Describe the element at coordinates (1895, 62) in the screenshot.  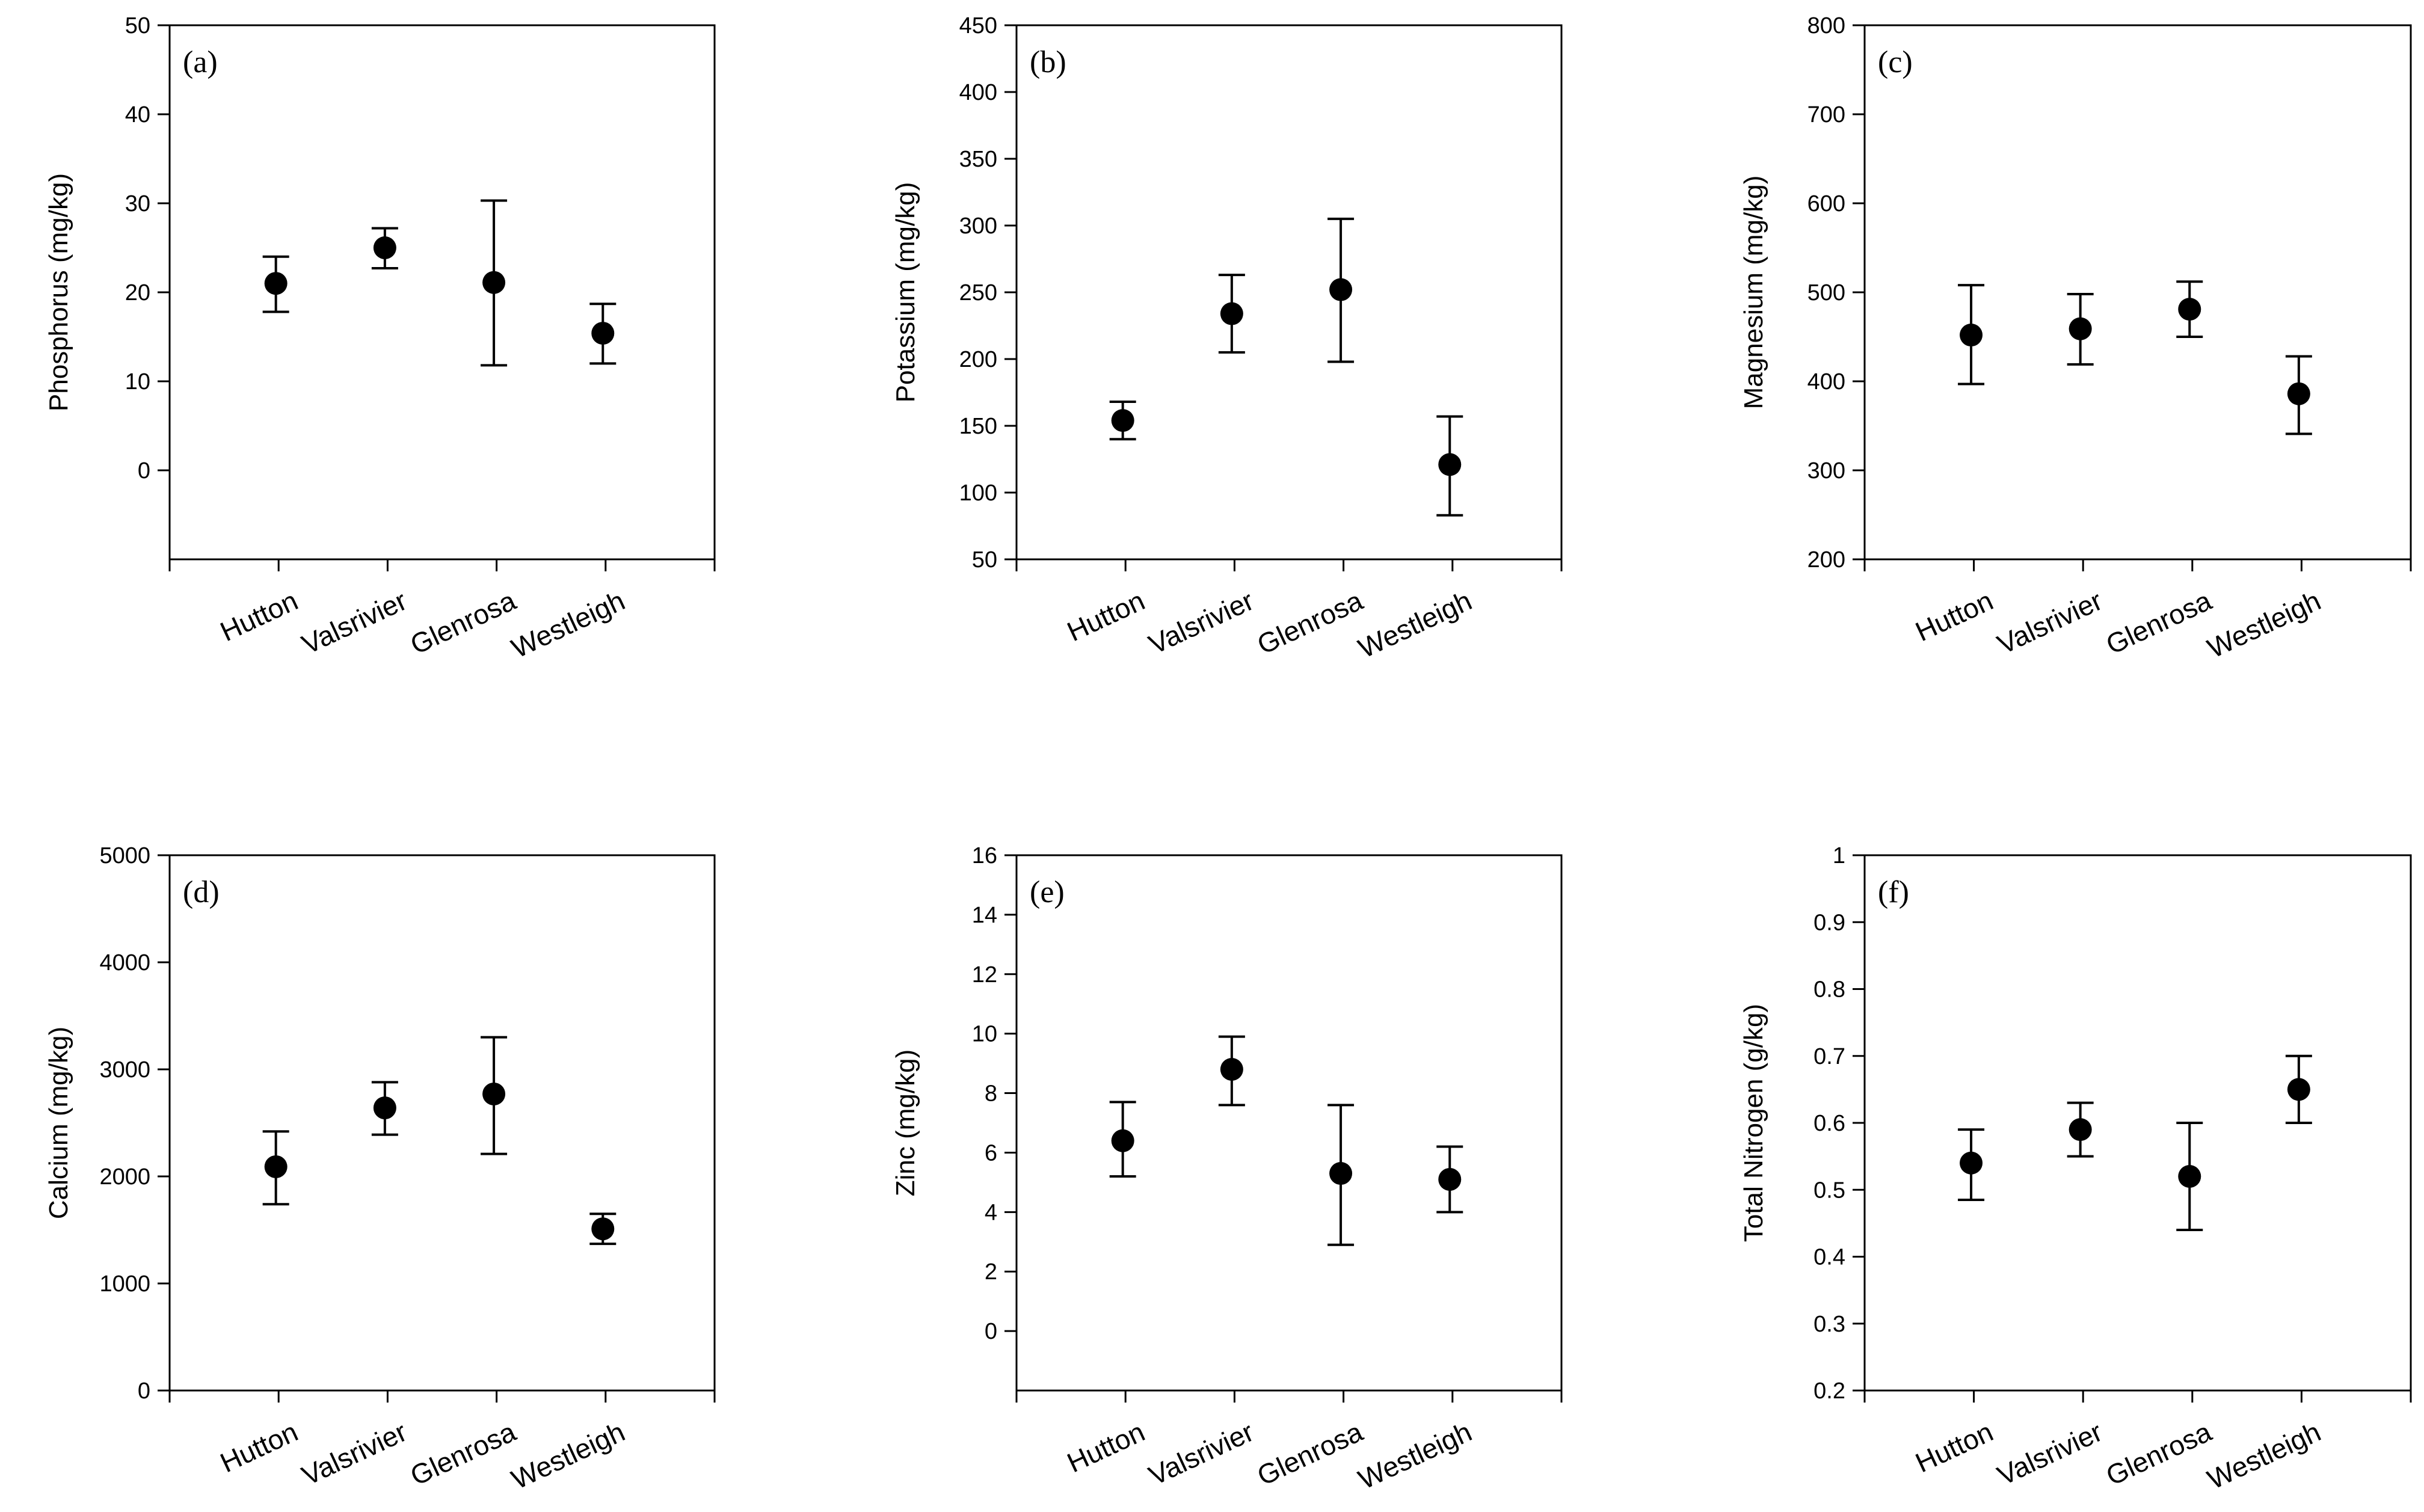
I see `panel-label: (c)` at that location.